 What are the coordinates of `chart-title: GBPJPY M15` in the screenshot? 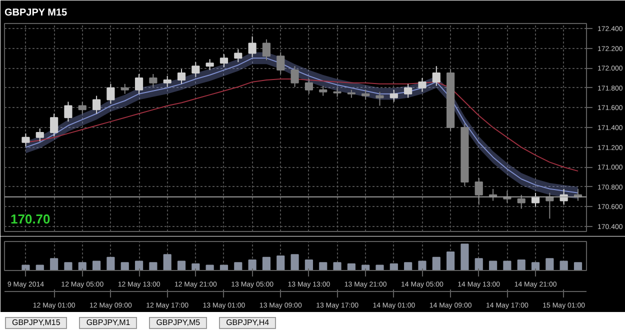 It's located at (36, 13).